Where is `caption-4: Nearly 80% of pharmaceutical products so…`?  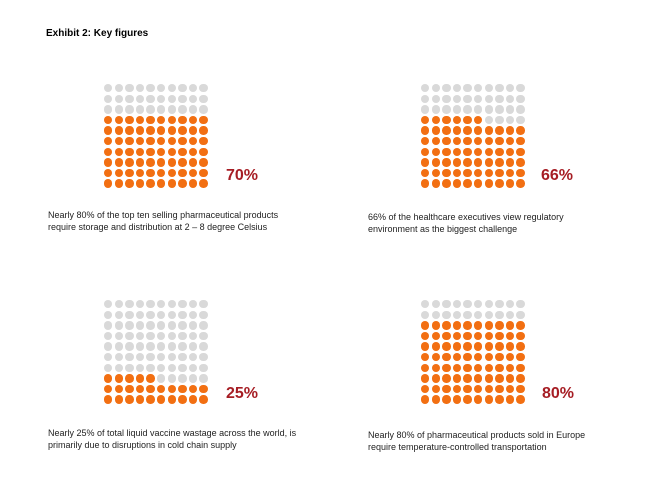 caption-4: Nearly 80% of pharmaceutical products so… is located at coordinates (477, 441).